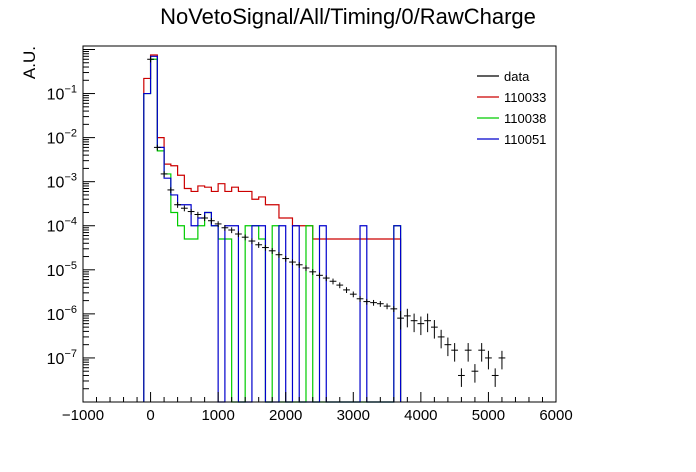 The width and height of the screenshot is (696, 472). Describe the element at coordinates (525, 139) in the screenshot. I see `legend-label: 110051` at that location.